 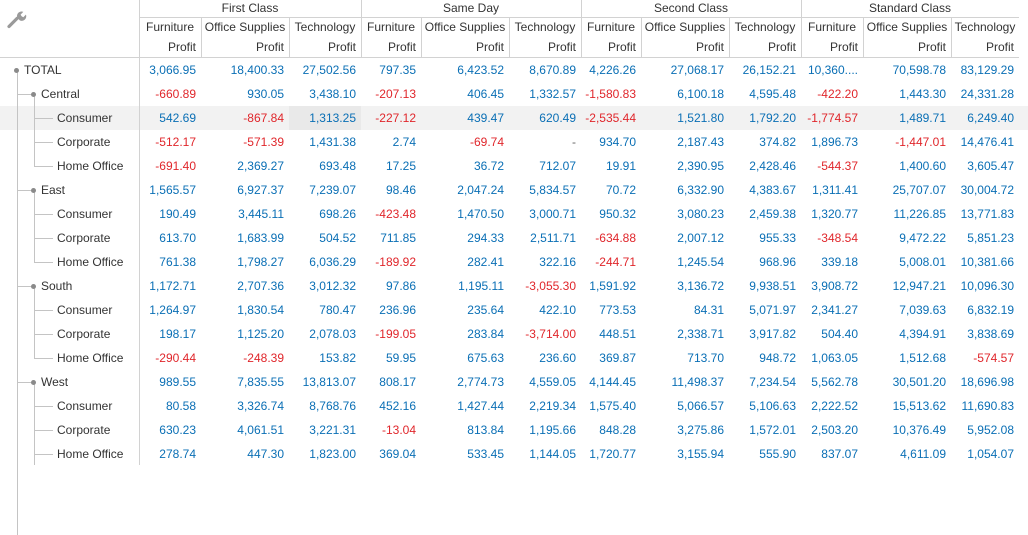 What do you see at coordinates (839, 262) in the screenshot?
I see `table-cell: 339.18` at bounding box center [839, 262].